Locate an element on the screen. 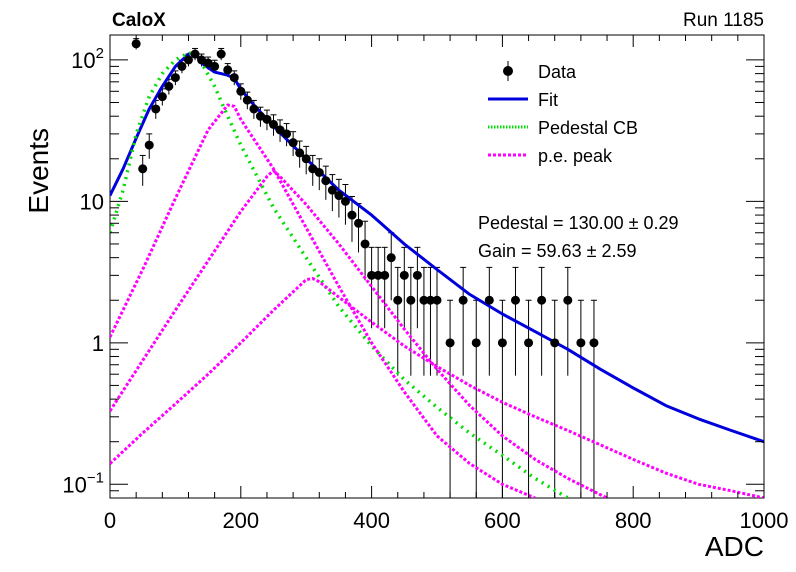  y-tick-exponent: 2 is located at coordinates (100, 53).